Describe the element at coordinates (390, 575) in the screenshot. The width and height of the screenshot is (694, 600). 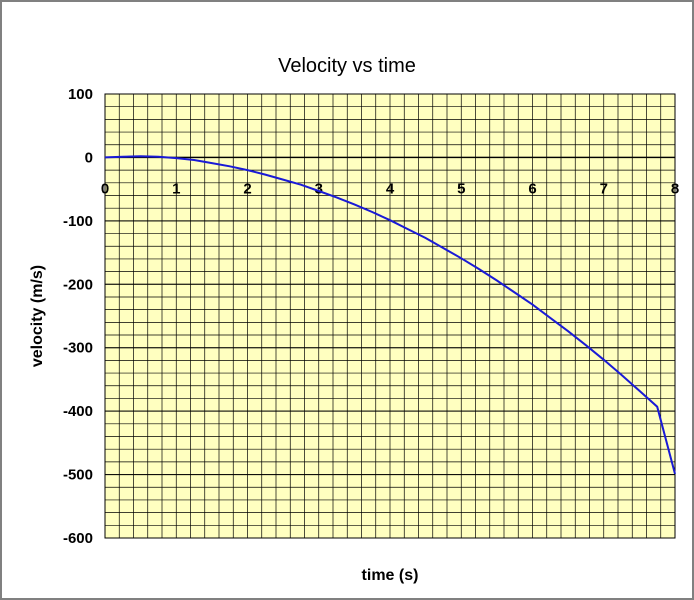
I see `x-axis-label: time (s)` at that location.